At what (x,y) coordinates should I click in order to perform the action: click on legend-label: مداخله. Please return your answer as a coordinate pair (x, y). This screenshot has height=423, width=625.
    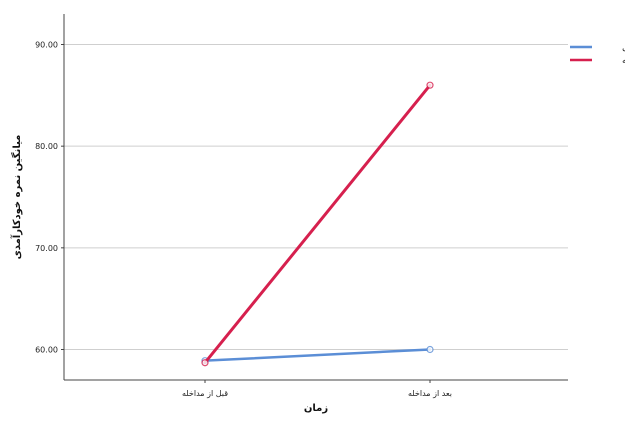
    Looking at the image, I should click on (623, 61).